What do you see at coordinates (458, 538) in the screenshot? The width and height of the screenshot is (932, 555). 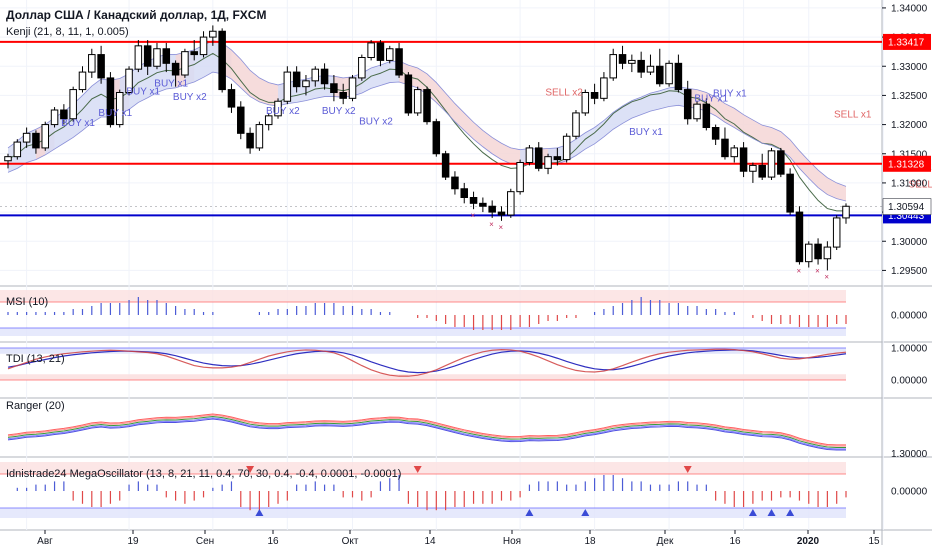 I see `time-axis: Авг 19 Сен 16 Окт 14 Ноя 18 Дек 16 2020 15` at bounding box center [458, 538].